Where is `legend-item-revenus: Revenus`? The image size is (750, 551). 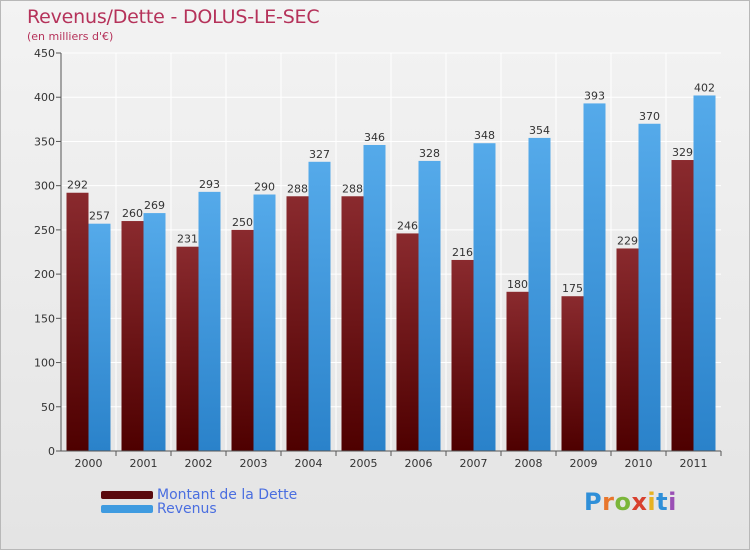 legend-item-revenus: Revenus is located at coordinates (199, 509).